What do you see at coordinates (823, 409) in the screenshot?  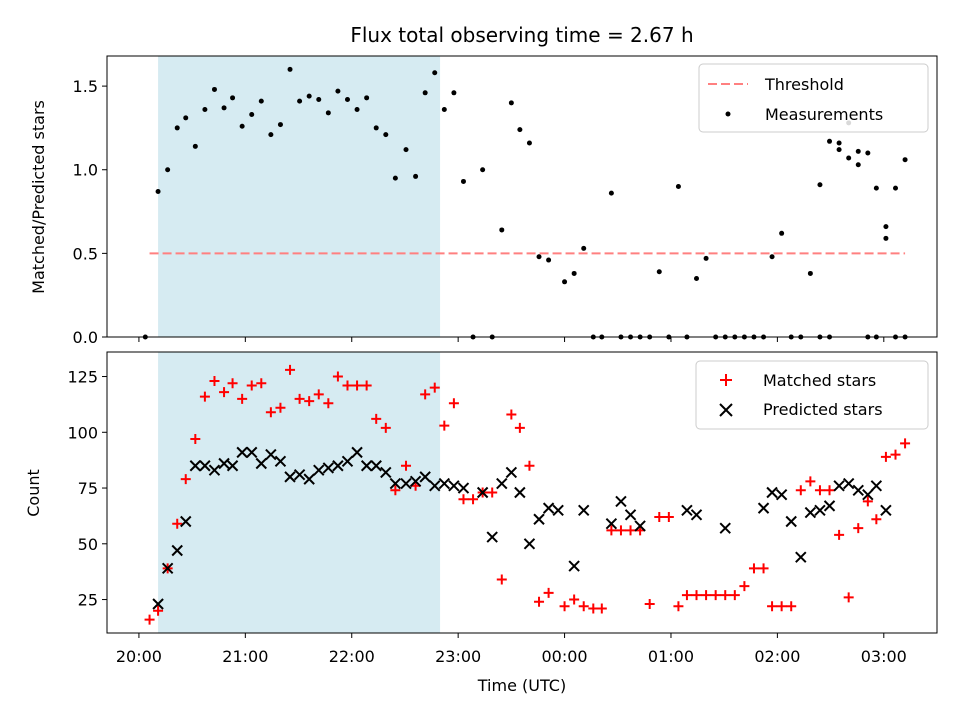 I see `legend-predicted-label: Predicted stars` at bounding box center [823, 409].